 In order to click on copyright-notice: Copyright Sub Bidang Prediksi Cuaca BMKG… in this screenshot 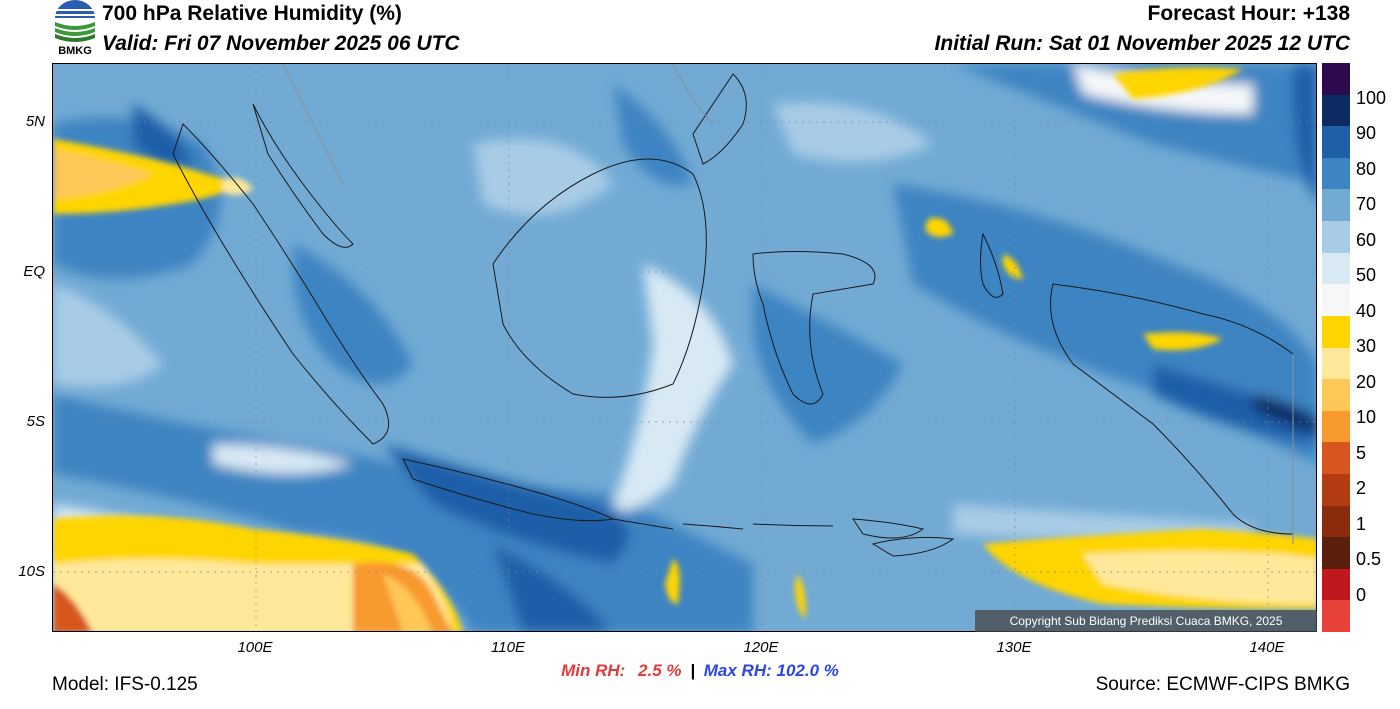, I will do `click(1146, 621)`.